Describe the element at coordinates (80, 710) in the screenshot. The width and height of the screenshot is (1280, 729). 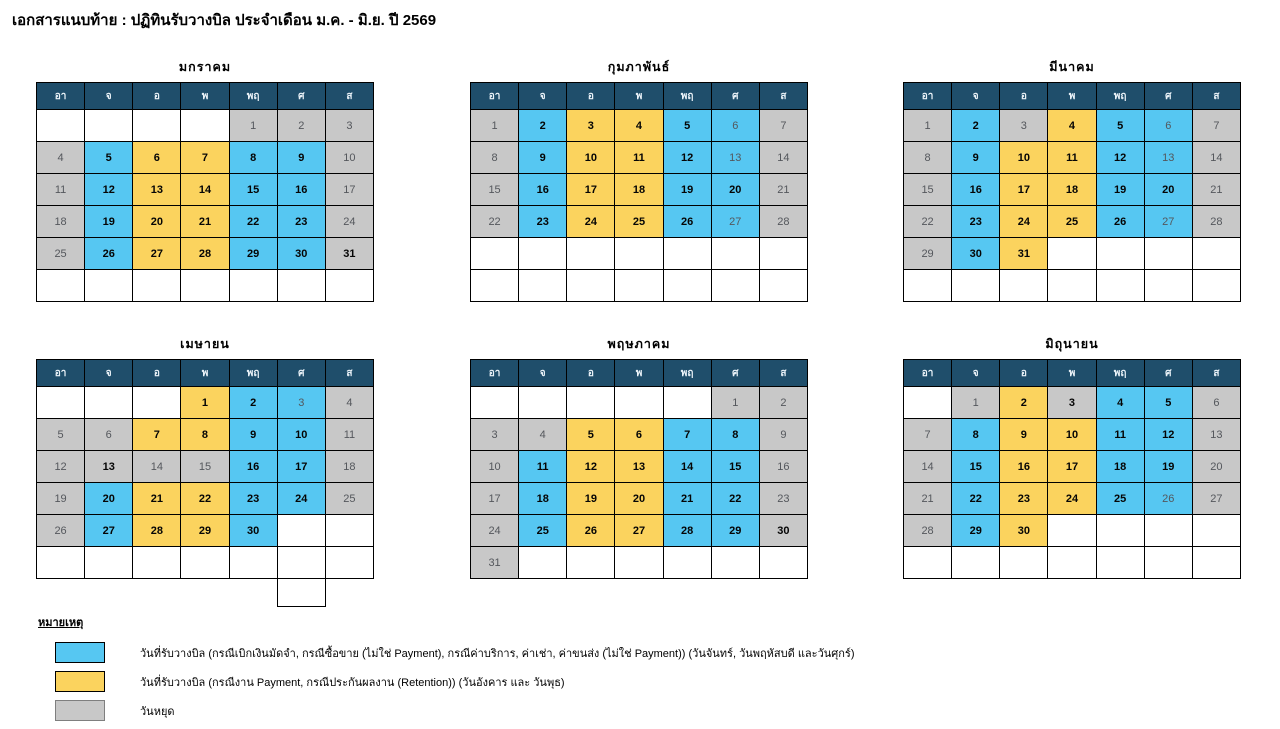
I see `gray-legend-swatch` at that location.